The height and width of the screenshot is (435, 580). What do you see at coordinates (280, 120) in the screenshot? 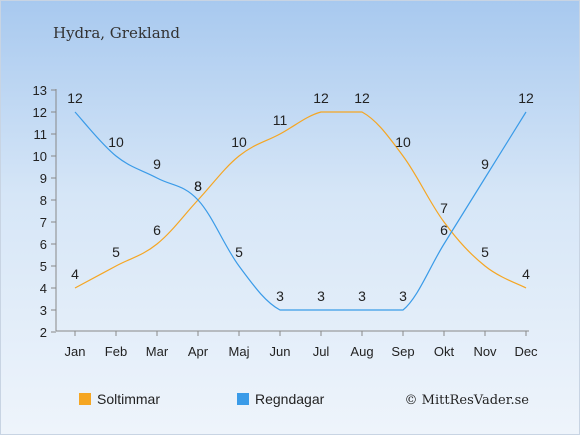
I see `data-label-soltimmar: 11` at bounding box center [280, 120].